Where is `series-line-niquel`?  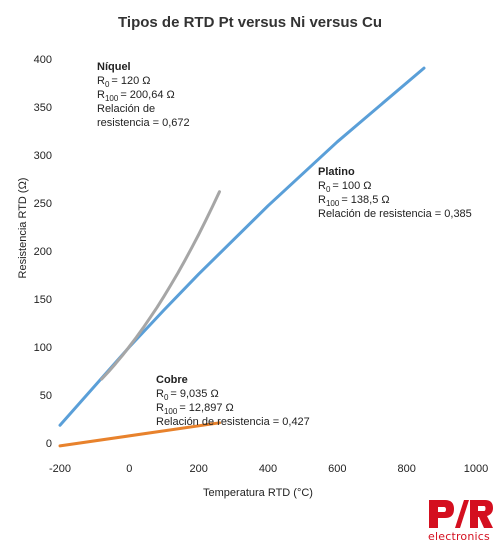
series-line-niquel is located at coordinates (160, 285).